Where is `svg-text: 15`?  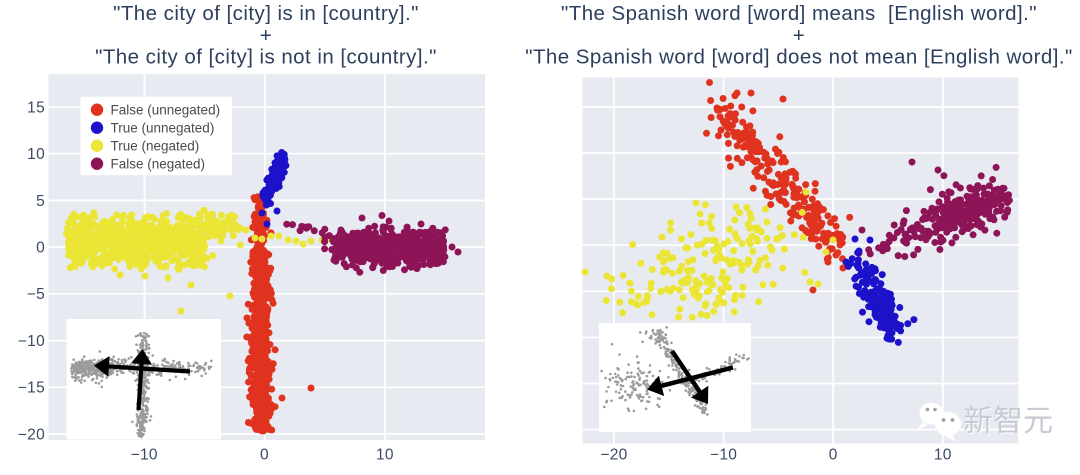
svg-text: 15 is located at coordinates (36, 107).